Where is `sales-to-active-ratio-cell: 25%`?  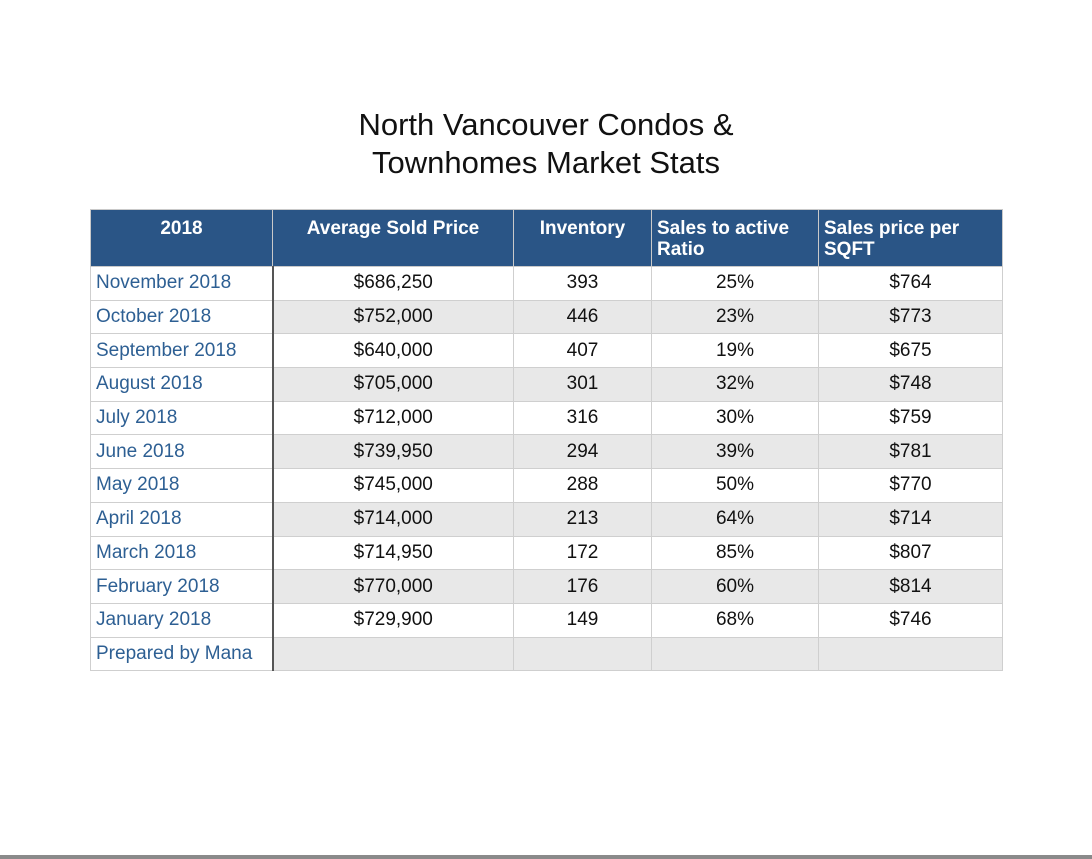 sales-to-active-ratio-cell: 25% is located at coordinates (735, 283).